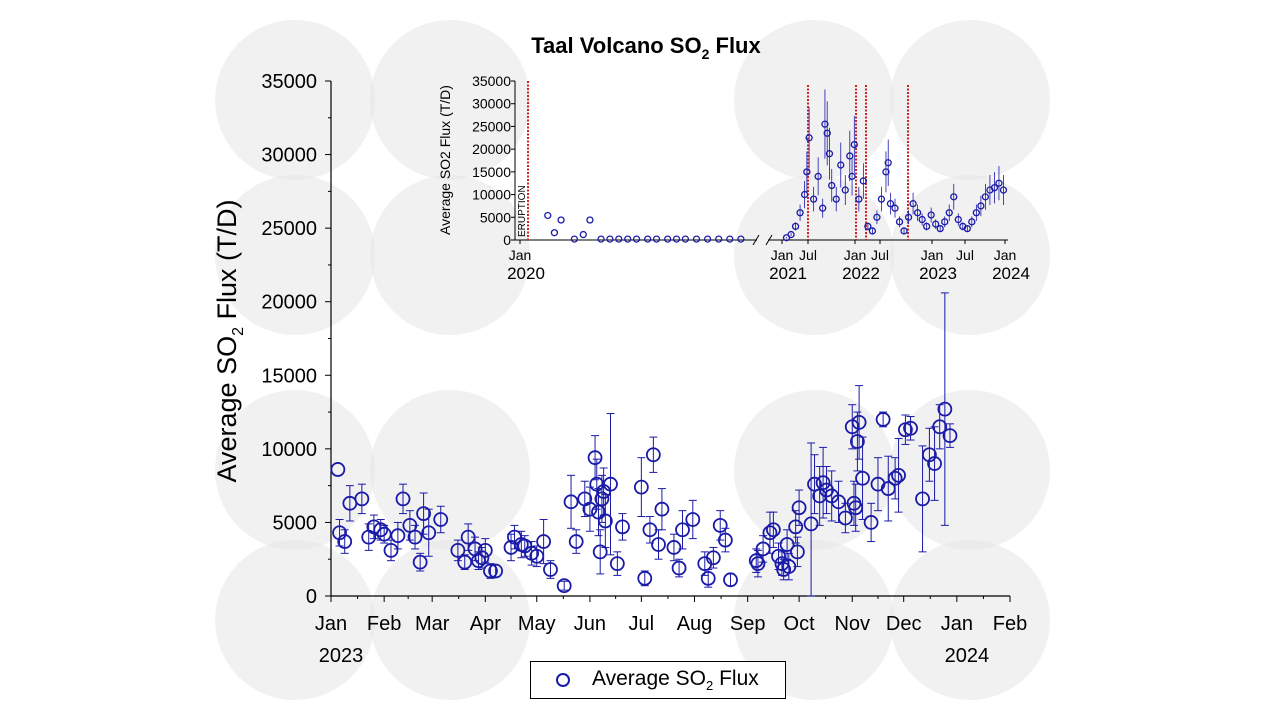  Describe the element at coordinates (520, 255) in the screenshot. I see `inset-x-tick-label: Jan` at that location.